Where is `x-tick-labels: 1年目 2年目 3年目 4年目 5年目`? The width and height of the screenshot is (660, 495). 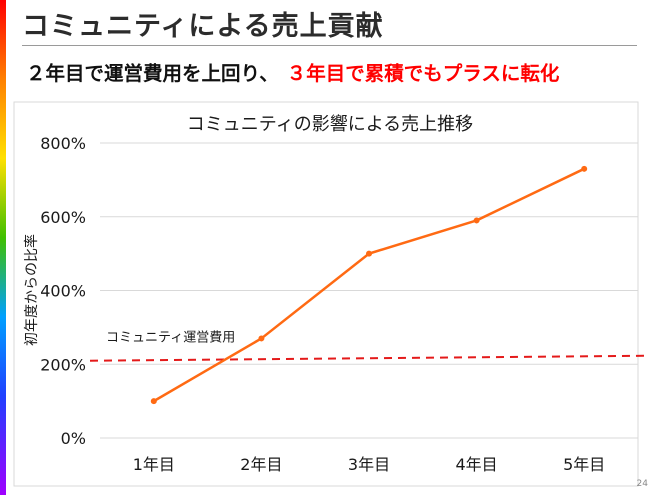 x-tick-labels: 1年目 2年目 3年目 4年目 5年目 is located at coordinates (369, 464).